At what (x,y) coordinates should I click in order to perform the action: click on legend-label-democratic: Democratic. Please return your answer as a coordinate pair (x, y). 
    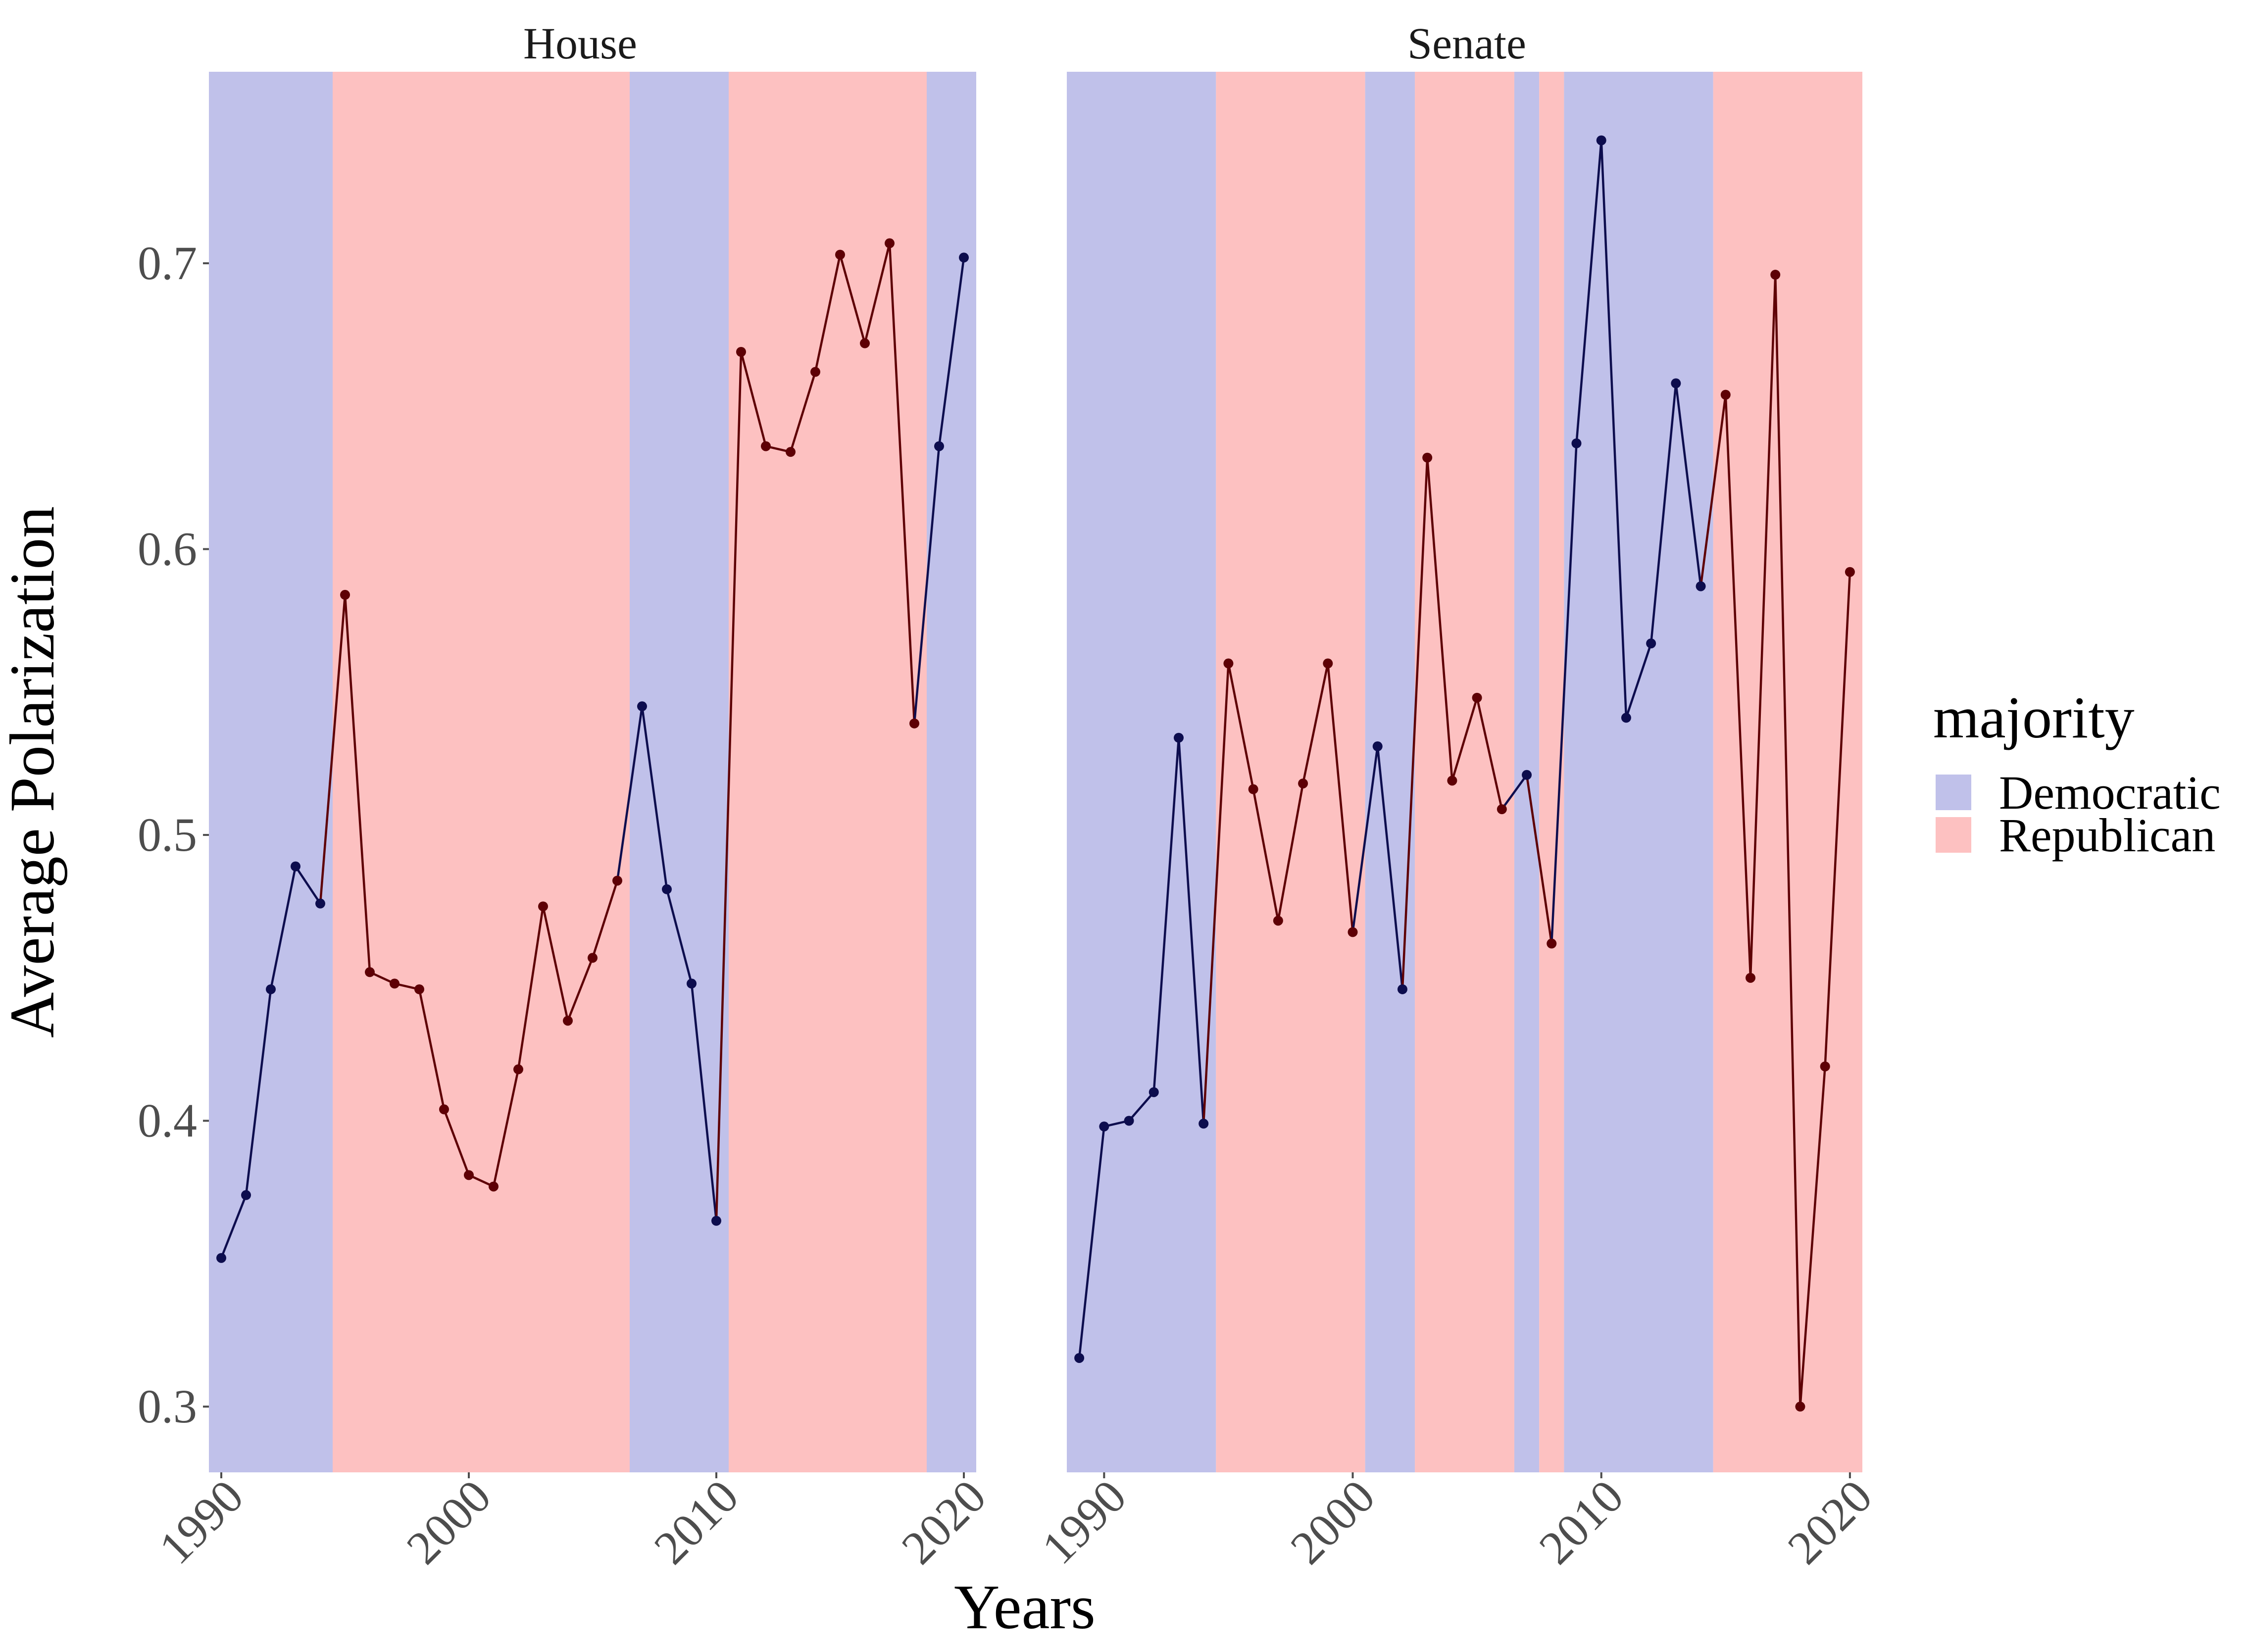
    Looking at the image, I should click on (2110, 792).